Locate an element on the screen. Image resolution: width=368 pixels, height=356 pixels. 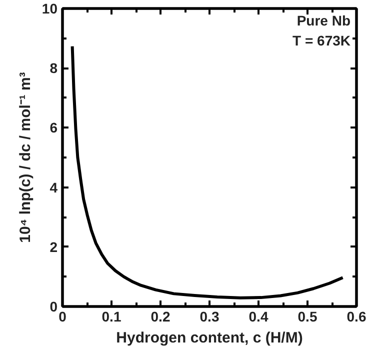
y-tick-label: 8 is located at coordinates (54, 68).